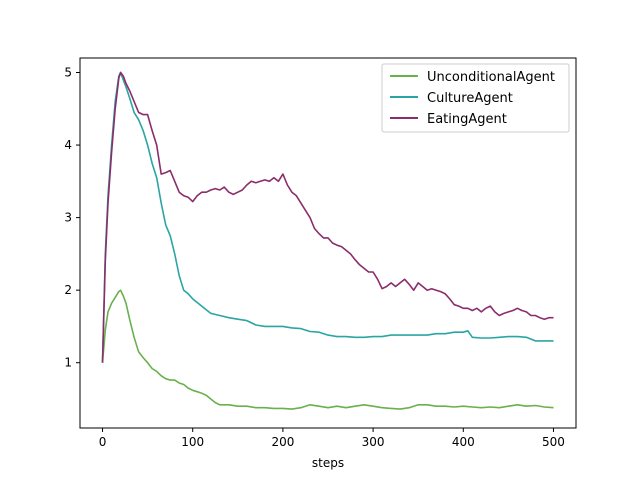  What do you see at coordinates (467, 119) in the screenshot?
I see `legend-label-eatingagent: EatingAgent` at bounding box center [467, 119].